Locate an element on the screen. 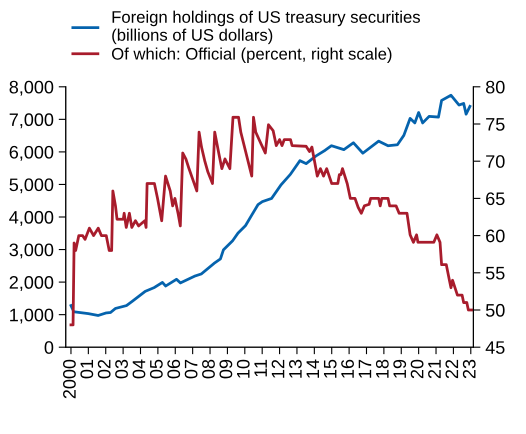 The width and height of the screenshot is (526, 434). y-tick-label: 2,000 is located at coordinates (32, 283).